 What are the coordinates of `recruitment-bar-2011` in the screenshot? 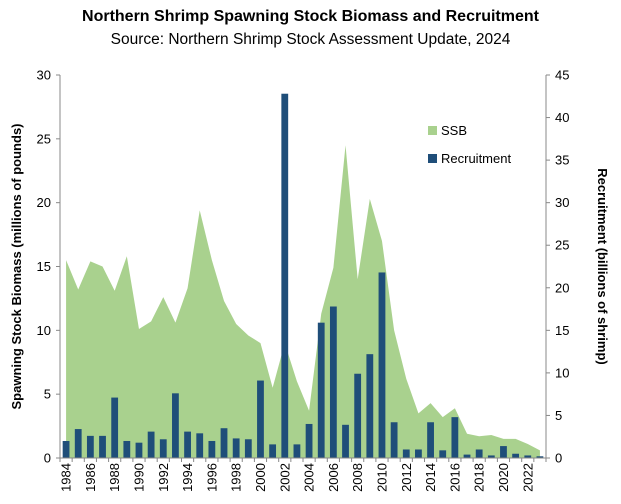 It's located at (394, 440).